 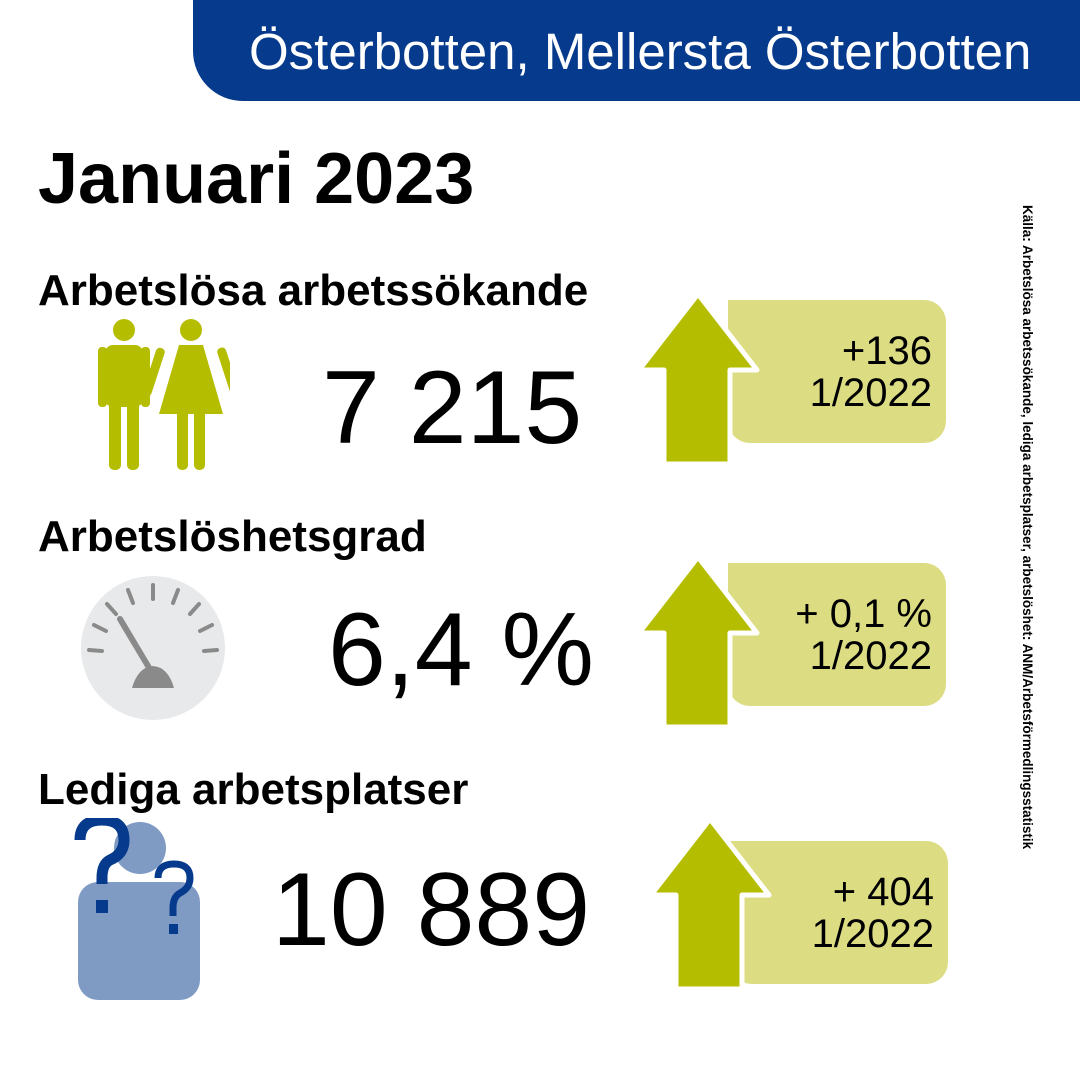 What do you see at coordinates (253, 789) in the screenshot?
I see `stat-heading-vacancies: Lediga arbetsplatser` at bounding box center [253, 789].